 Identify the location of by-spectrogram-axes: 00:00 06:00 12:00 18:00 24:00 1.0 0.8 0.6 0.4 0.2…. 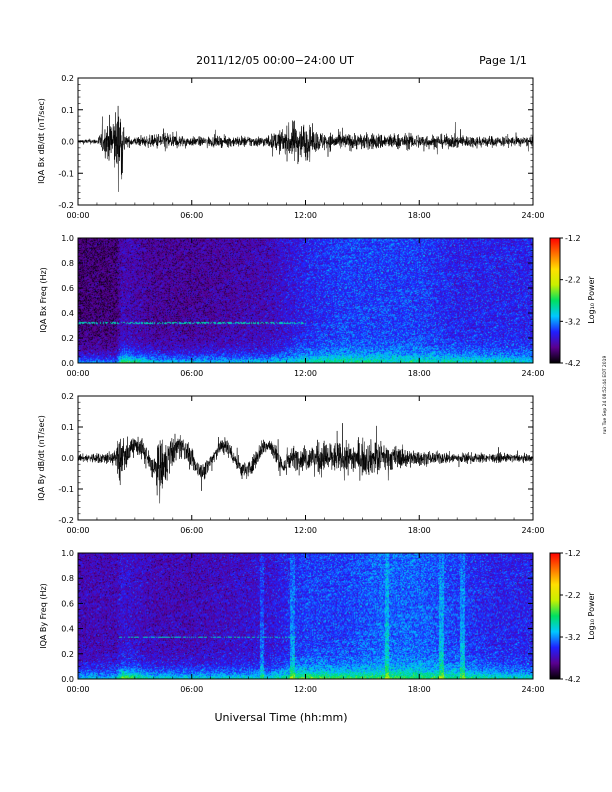
(302, 621).